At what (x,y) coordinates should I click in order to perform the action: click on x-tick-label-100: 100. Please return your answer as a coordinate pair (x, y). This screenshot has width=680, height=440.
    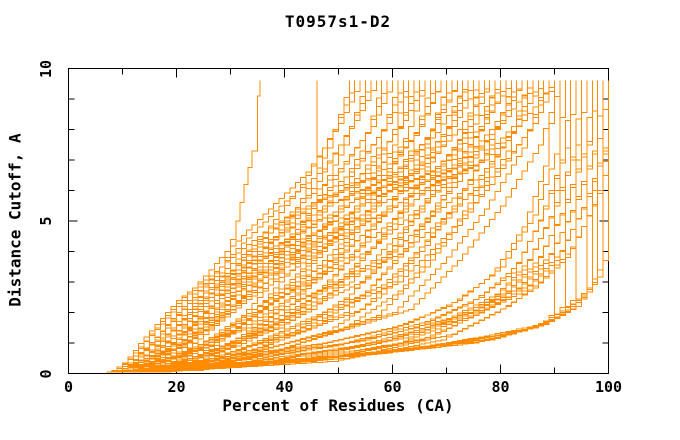
    Looking at the image, I should click on (608, 387).